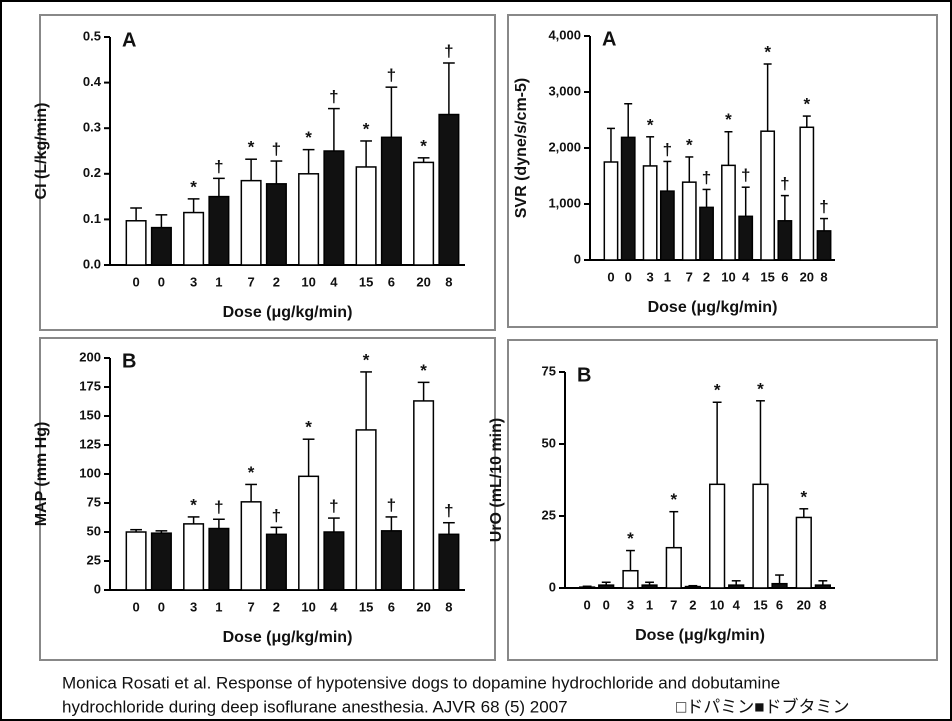 Image resolution: width=952 pixels, height=721 pixels. What do you see at coordinates (564, 34) in the screenshot?
I see `y-tick-label: 4,000` at bounding box center [564, 34].